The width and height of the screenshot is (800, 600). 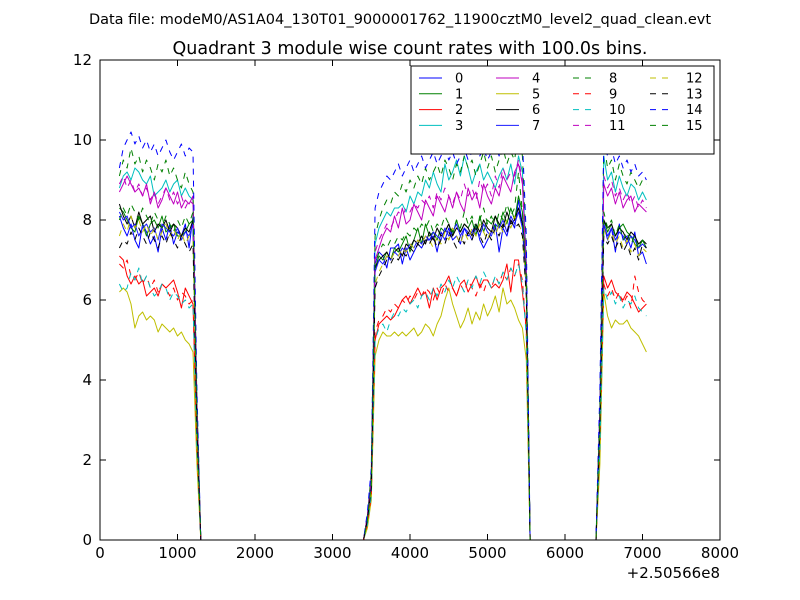 What do you see at coordinates (613, 79) in the screenshot?
I see `legend-label-module-8: 8` at bounding box center [613, 79].